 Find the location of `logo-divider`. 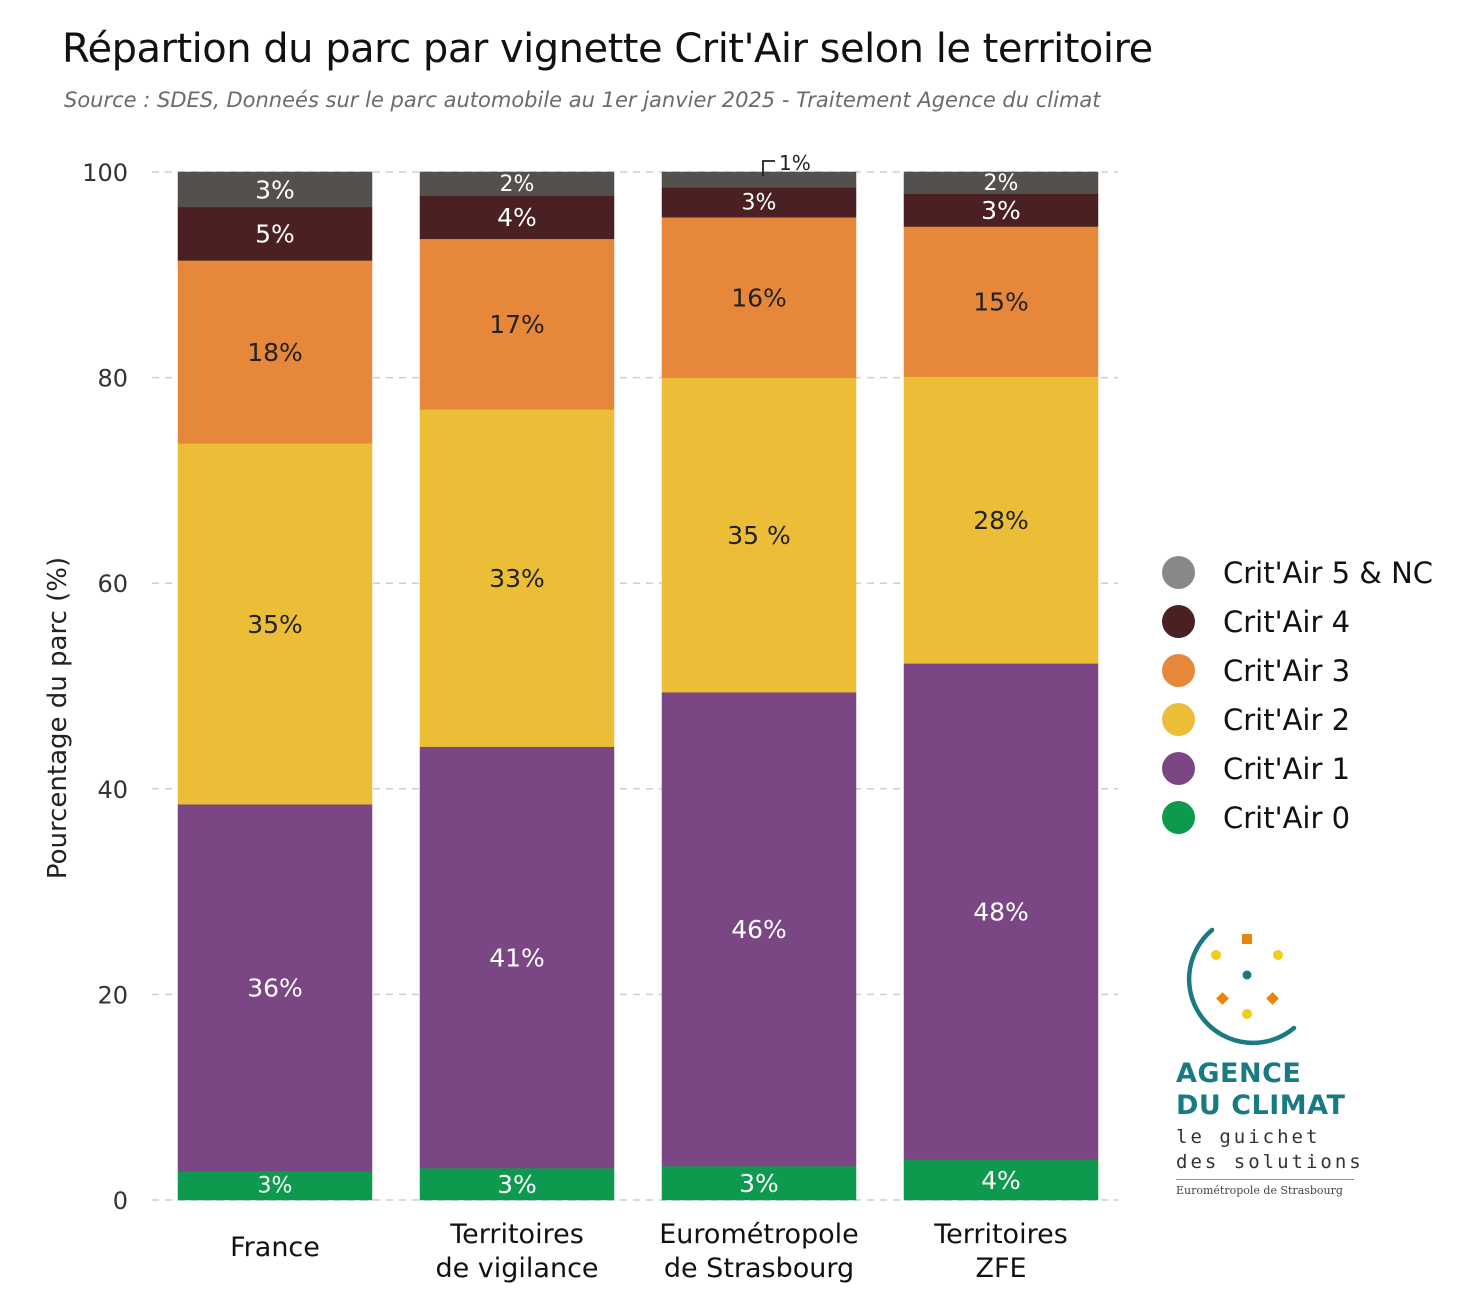

logo-divider is located at coordinates (1265, 1179).